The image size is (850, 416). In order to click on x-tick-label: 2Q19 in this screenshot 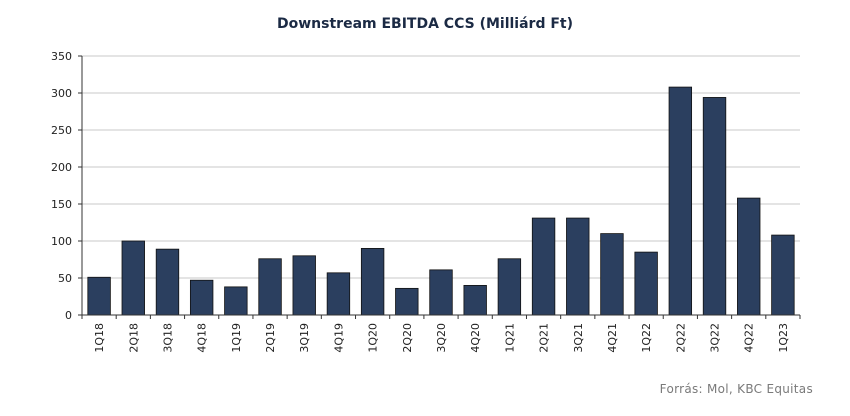, I will do `click(270, 338)`.